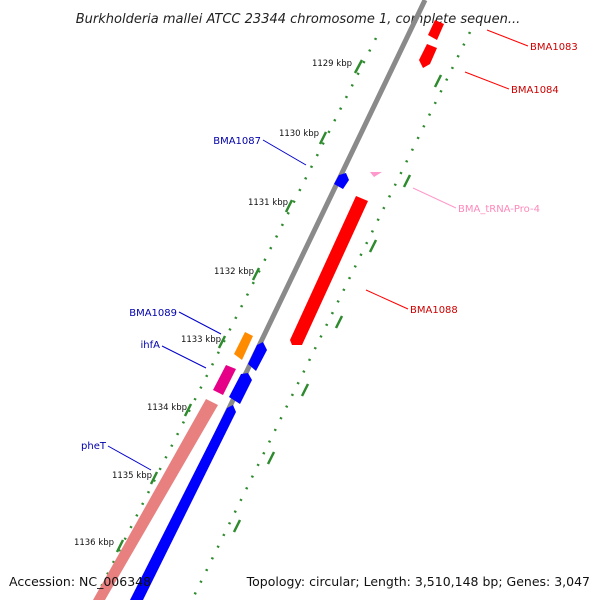 Image resolution: width=600 pixels, height=600 pixels. Describe the element at coordinates (299, 134) in the screenshot. I see `tick-label: 1130 kbp` at that location.